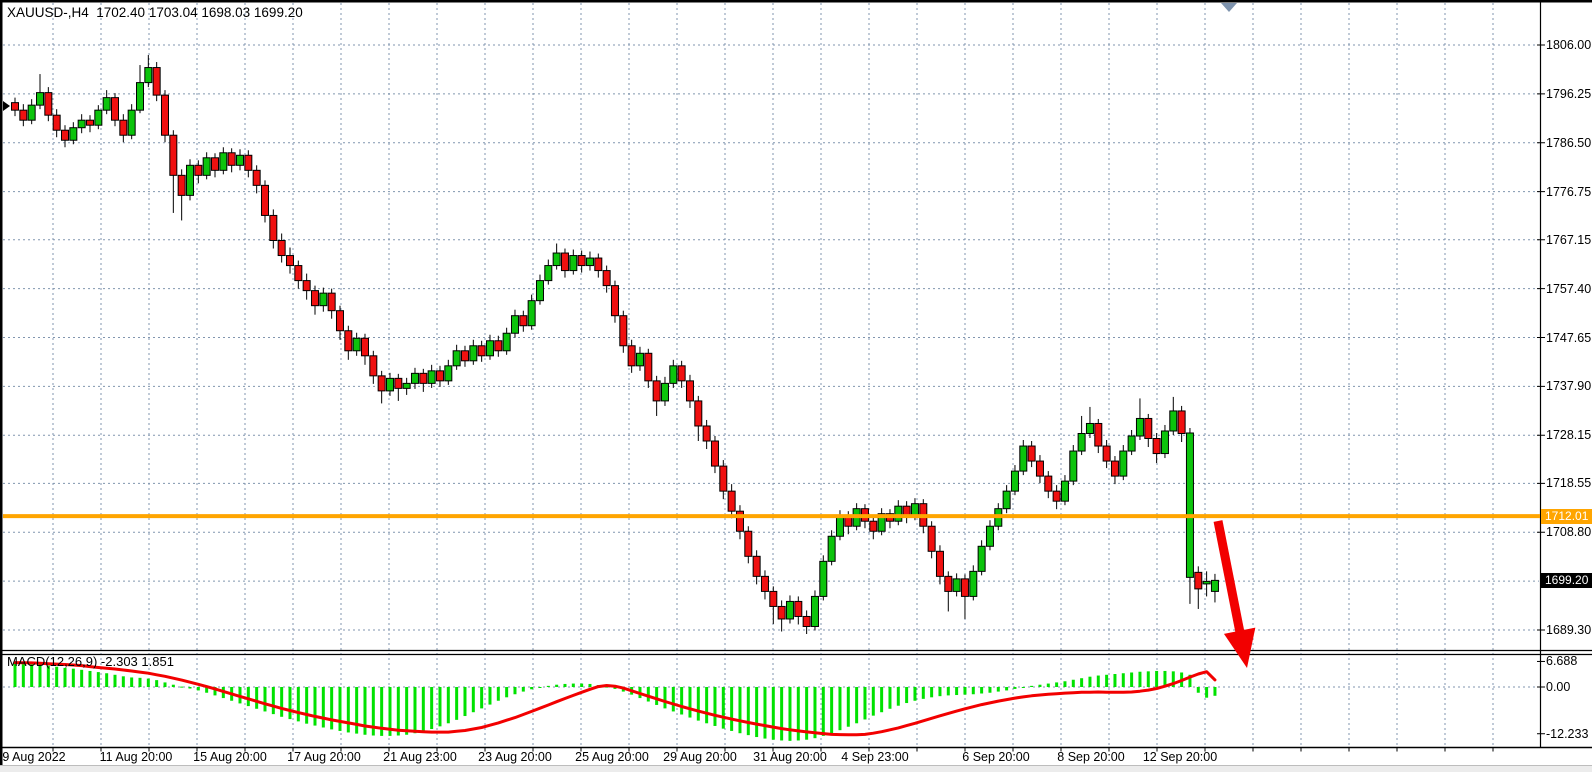 The image size is (1592, 772). I want to click on time-axis-label: 21 Aug 23:00, so click(420, 757).